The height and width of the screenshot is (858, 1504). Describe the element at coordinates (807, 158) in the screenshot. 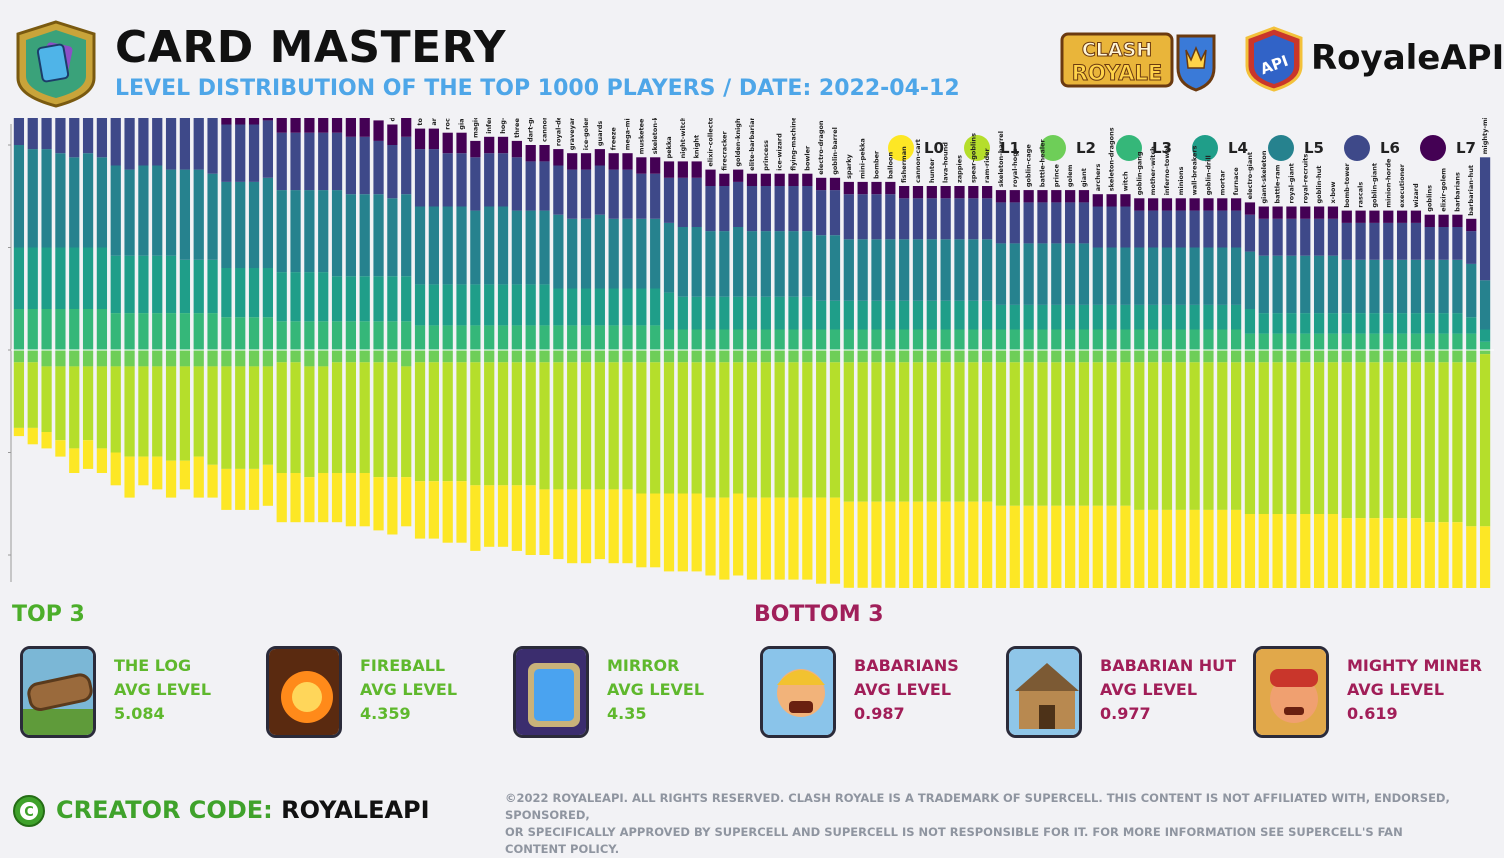

I see `category-label: bowler` at that location.